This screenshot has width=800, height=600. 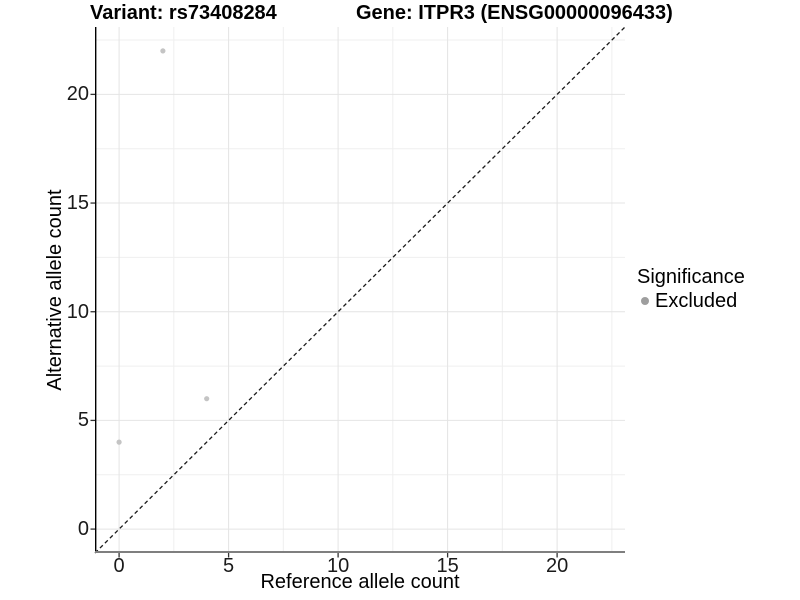 I want to click on legend-title: Significance, so click(x=691, y=277).